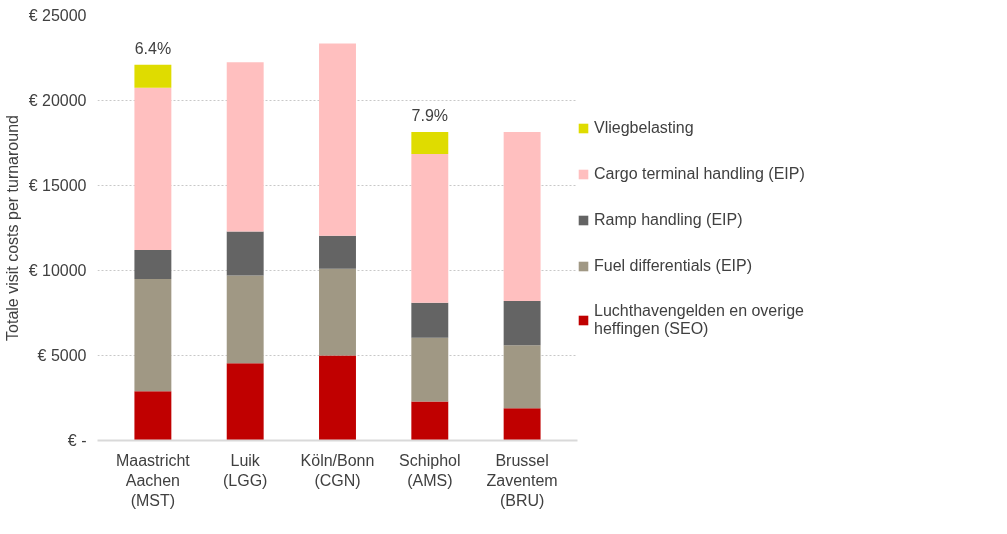  Describe the element at coordinates (12, 228) in the screenshot. I see `y-axis-title: Totale visit costs per turnaround` at that location.